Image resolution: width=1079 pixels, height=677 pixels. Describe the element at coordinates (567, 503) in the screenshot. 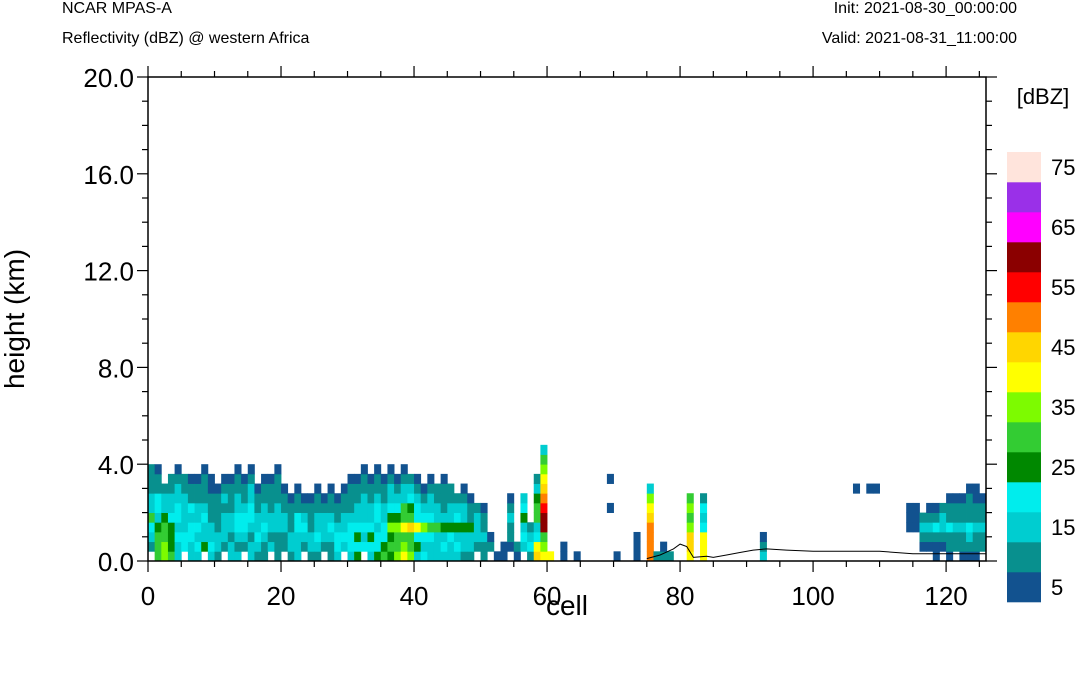

I see `reflectivity-cells` at that location.